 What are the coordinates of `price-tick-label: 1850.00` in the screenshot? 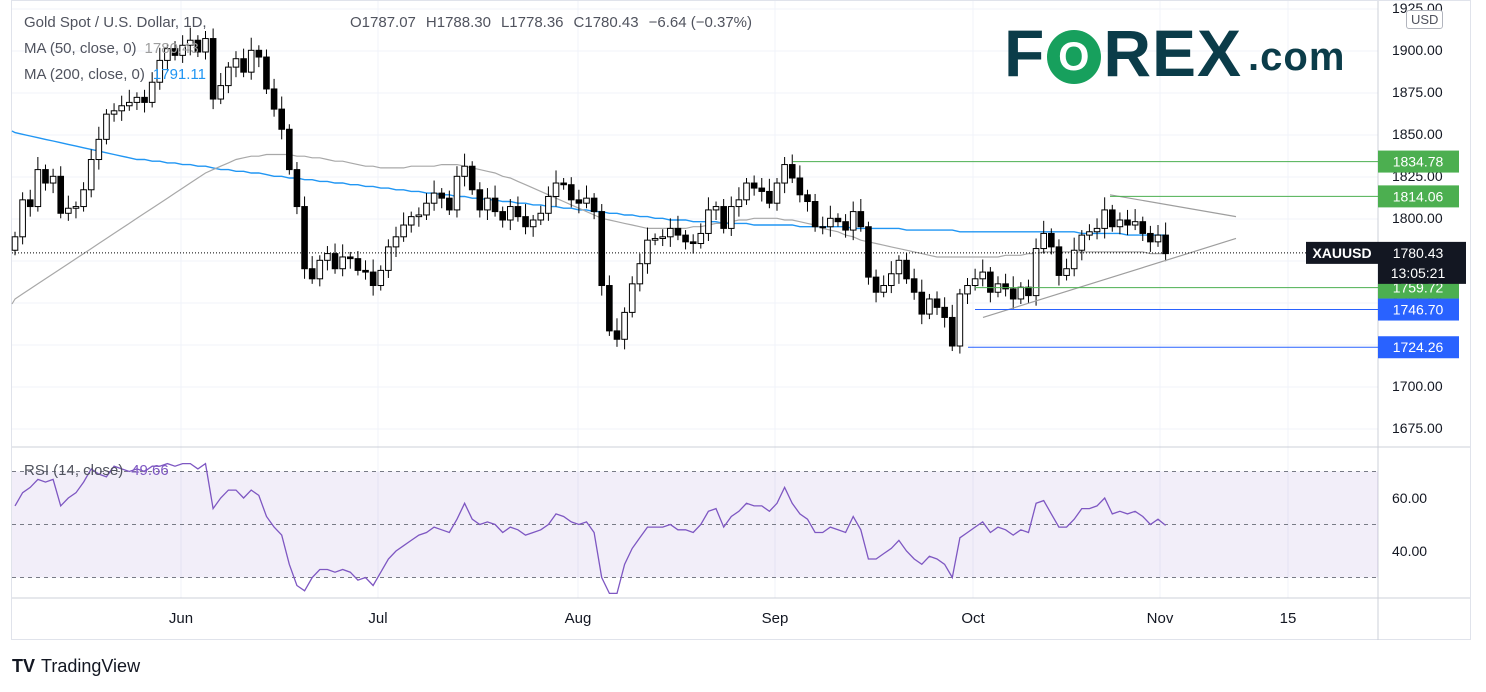 It's located at (1417, 134).